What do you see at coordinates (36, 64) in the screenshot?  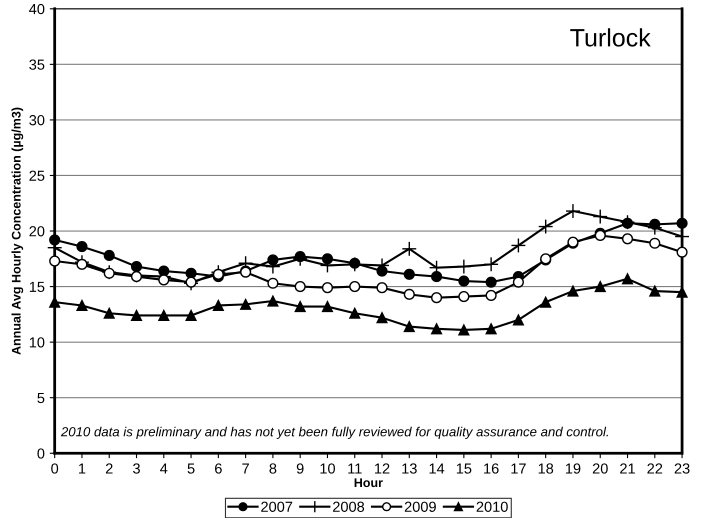 I see `y-tick-label: 35` at bounding box center [36, 64].